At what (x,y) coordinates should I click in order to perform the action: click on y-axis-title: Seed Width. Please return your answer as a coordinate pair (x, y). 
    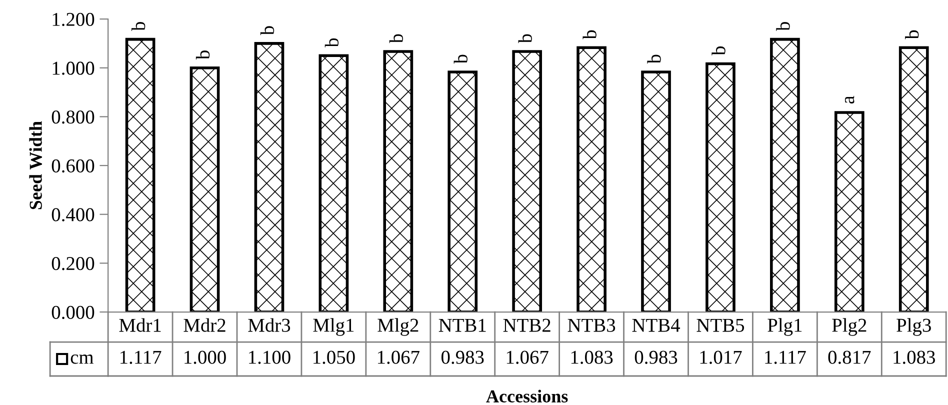
    Looking at the image, I should click on (35, 165).